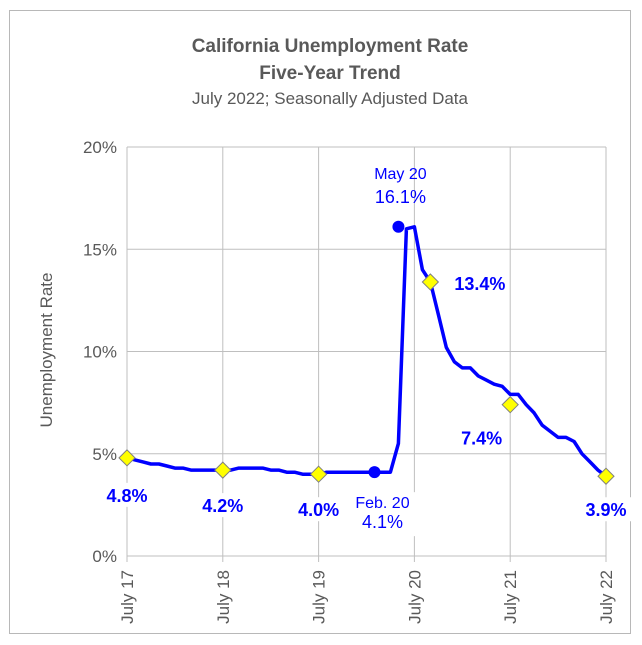 The height and width of the screenshot is (645, 642). I want to click on data-label: 3.9%, so click(605, 510).